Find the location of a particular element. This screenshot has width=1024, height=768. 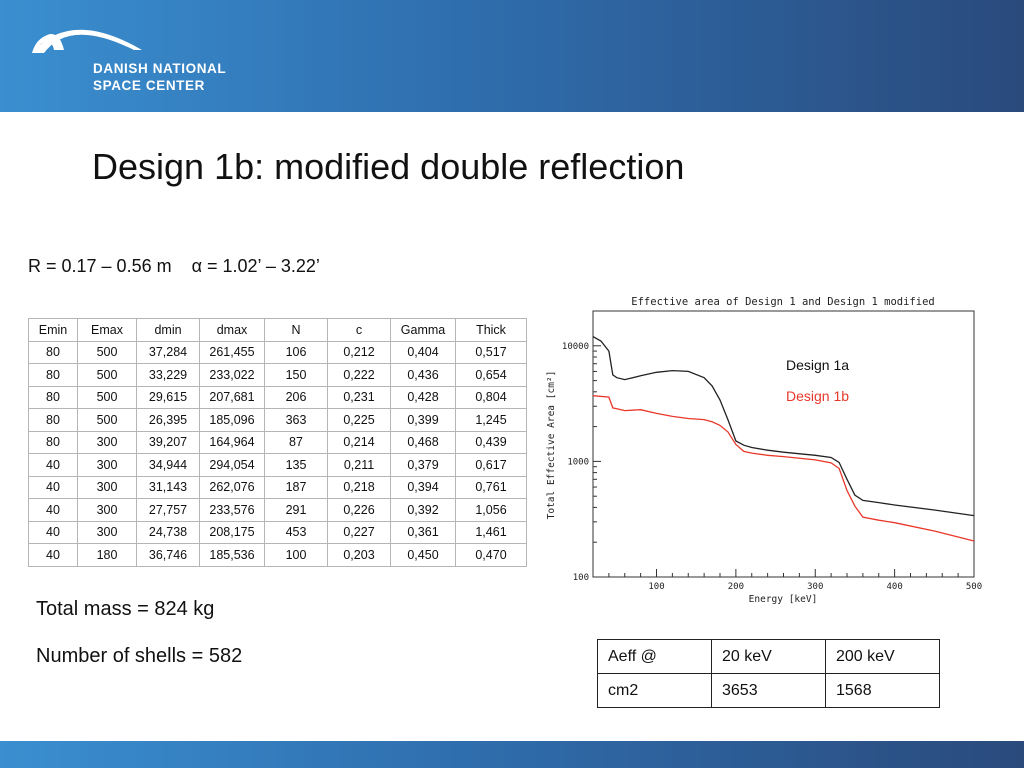

table-cell: Aeff @ is located at coordinates (654, 656).